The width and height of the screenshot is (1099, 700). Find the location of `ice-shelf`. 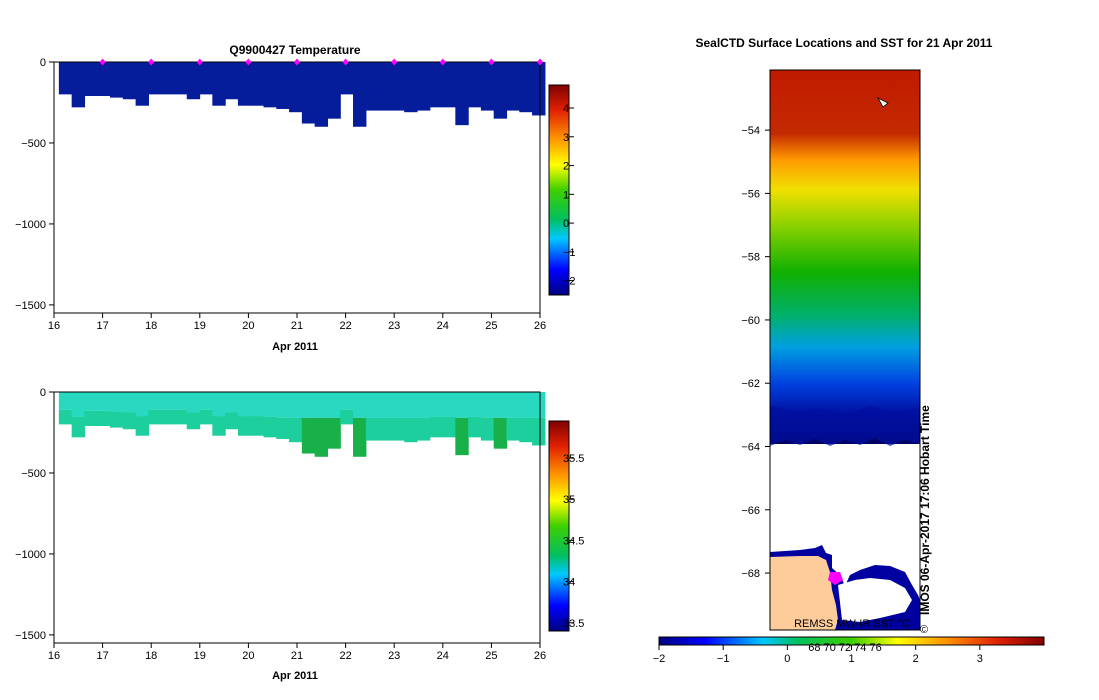

ice-shelf is located at coordinates (875, 600).